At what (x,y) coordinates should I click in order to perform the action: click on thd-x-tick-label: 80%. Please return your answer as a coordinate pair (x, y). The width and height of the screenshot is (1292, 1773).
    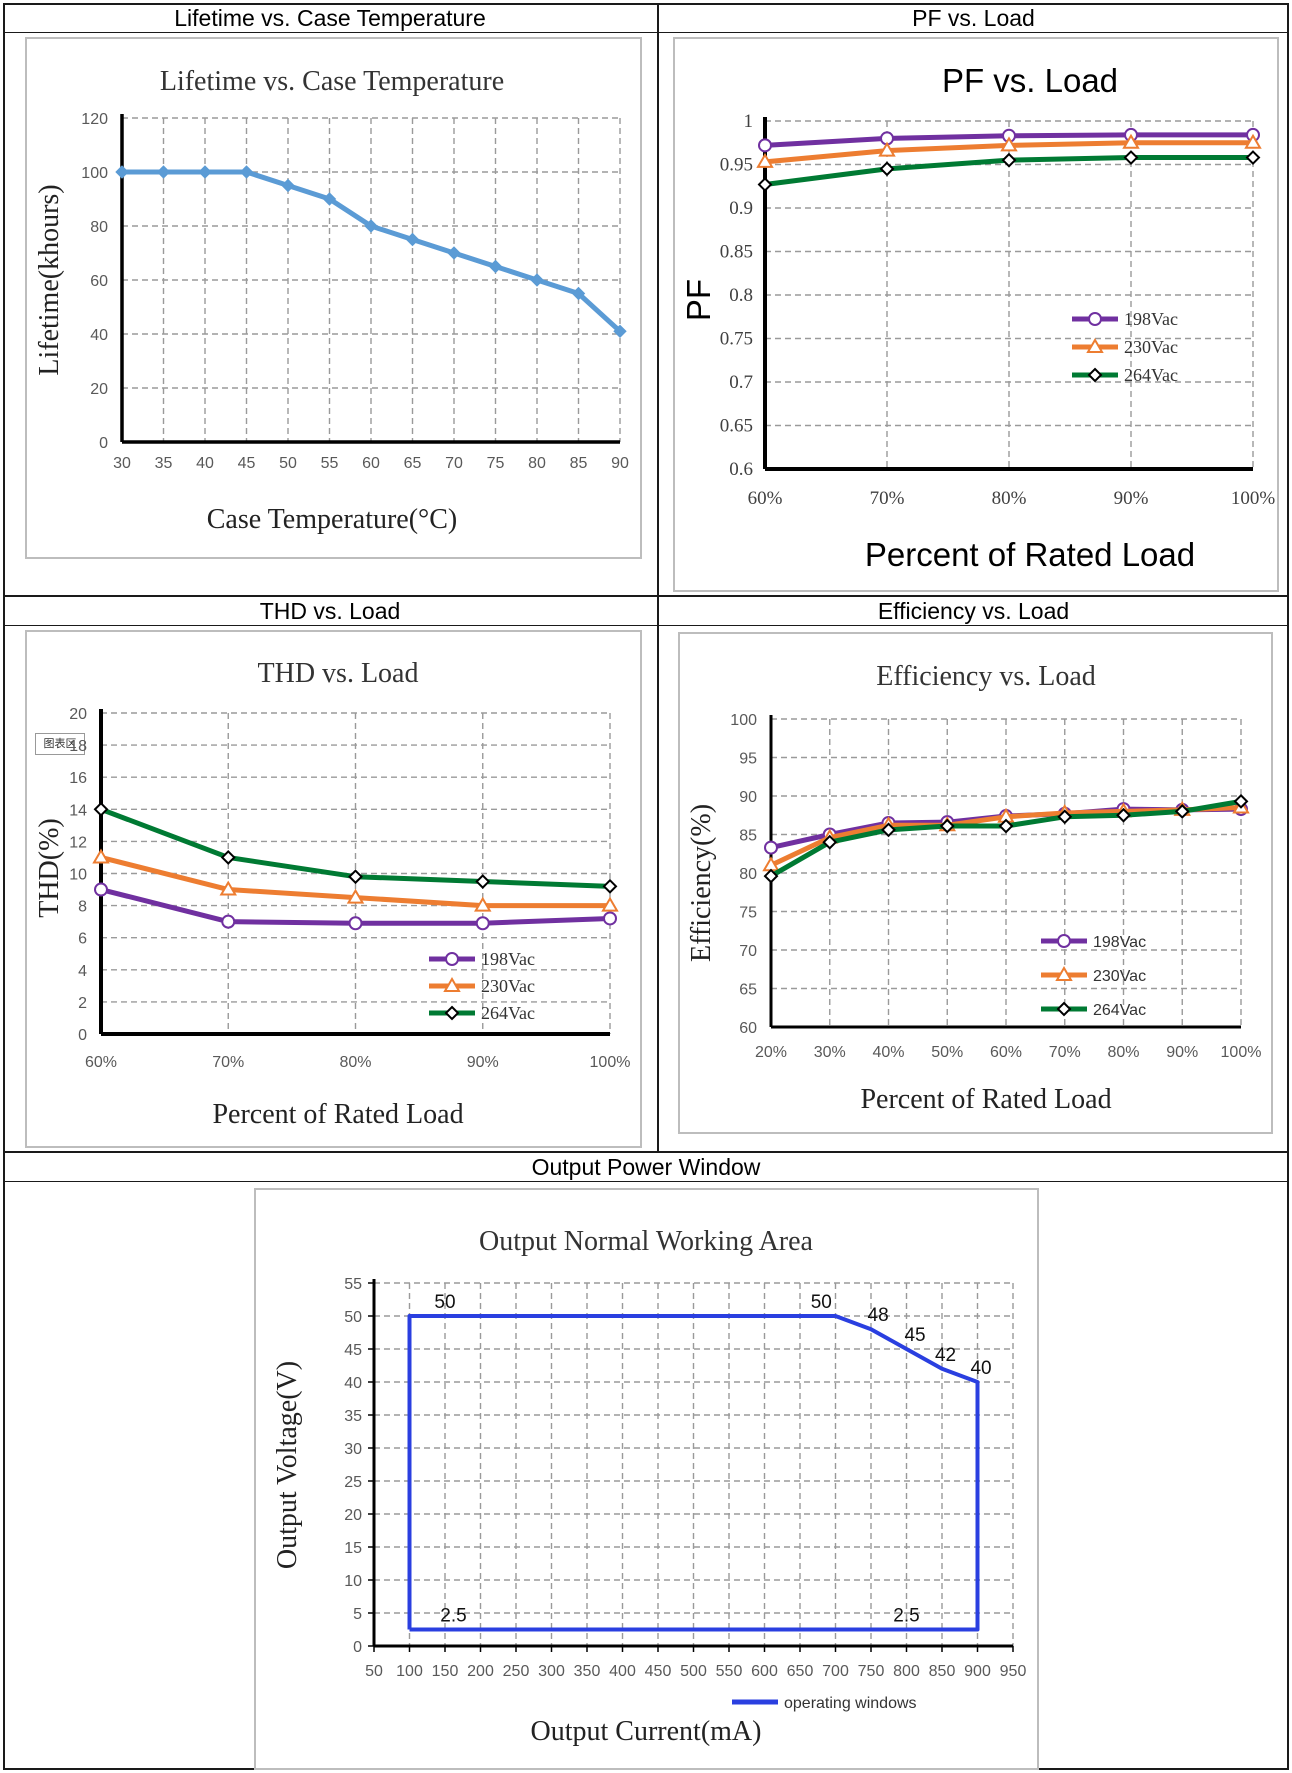
    Looking at the image, I should click on (355, 1062).